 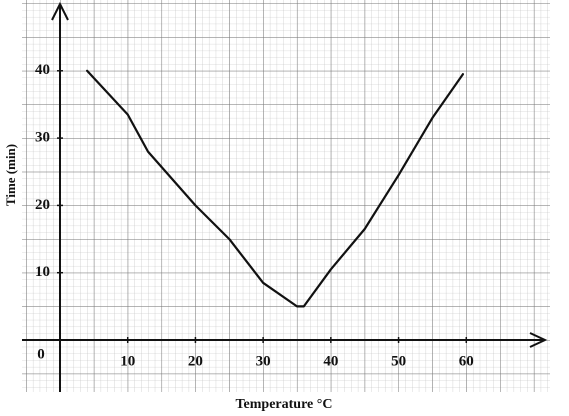 What do you see at coordinates (41, 354) in the screenshot?
I see `origin-label: 0` at bounding box center [41, 354].